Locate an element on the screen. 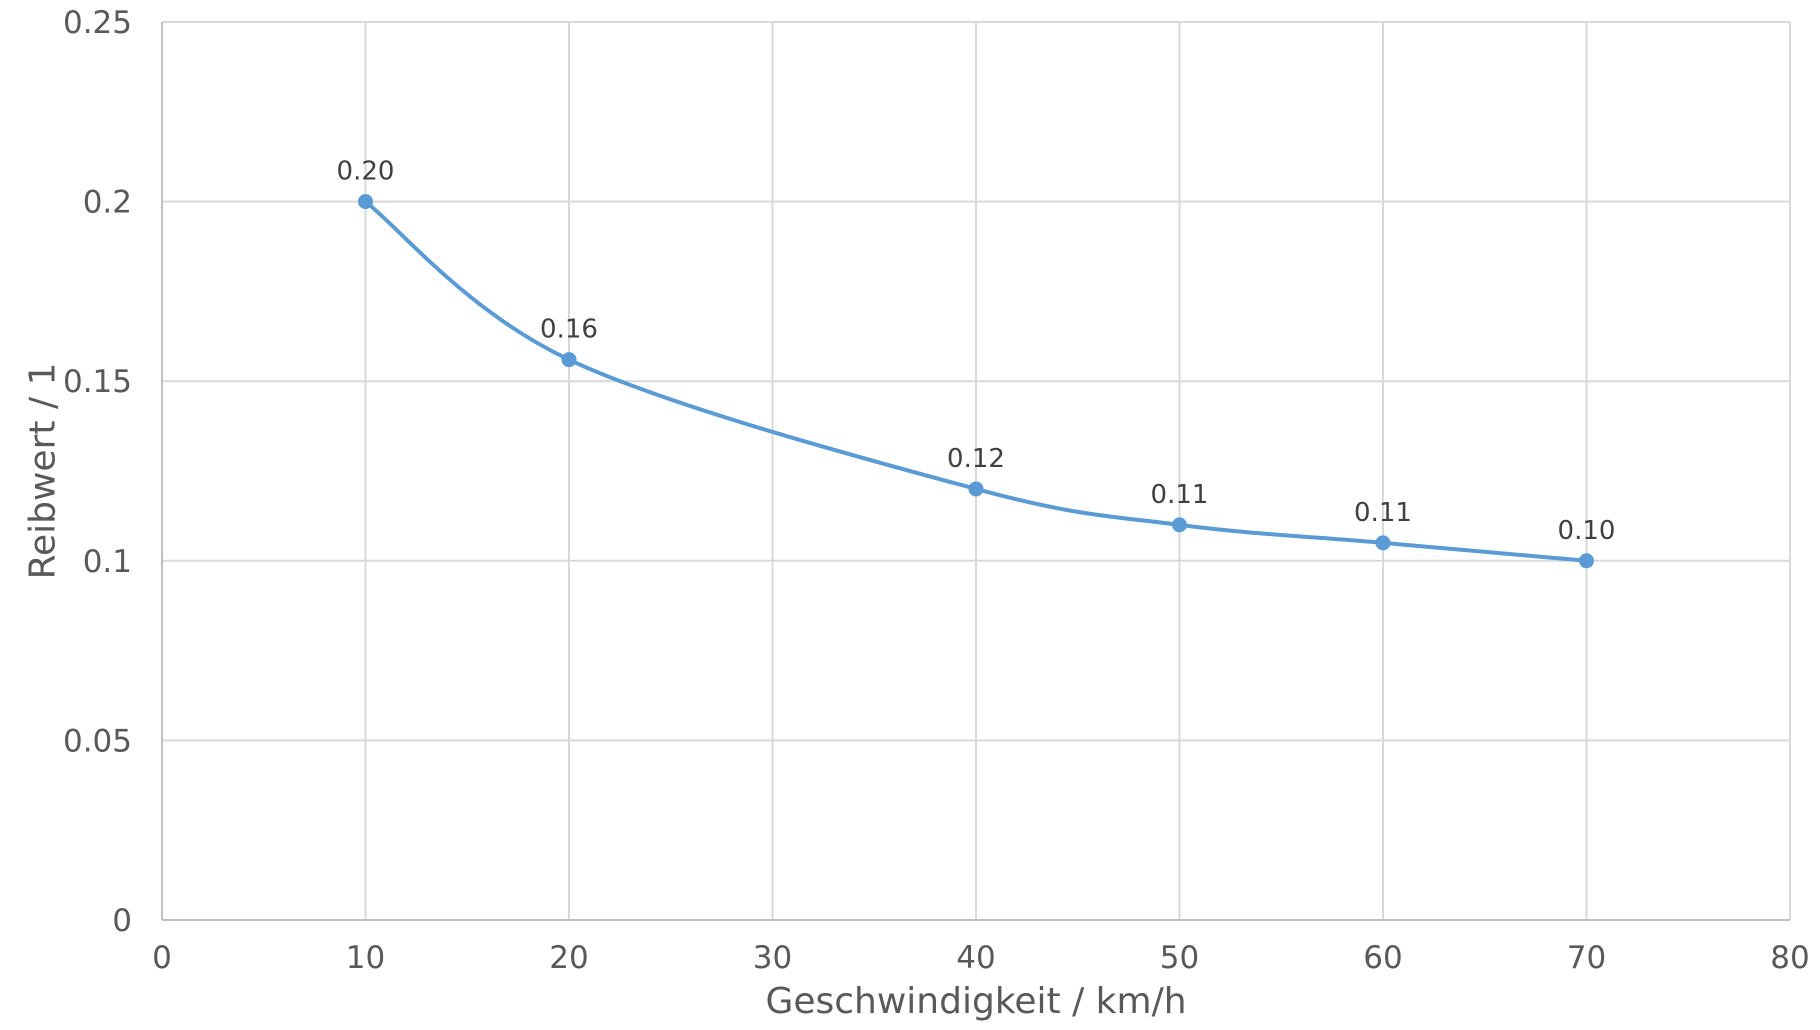  x-tick-label: 0 is located at coordinates (162, 958).